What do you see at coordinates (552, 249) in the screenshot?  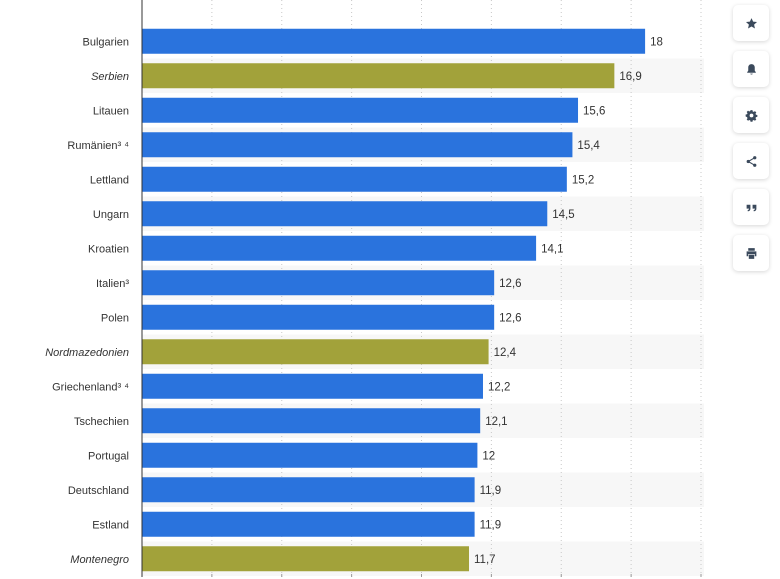 I see `value-label: 14,1` at bounding box center [552, 249].